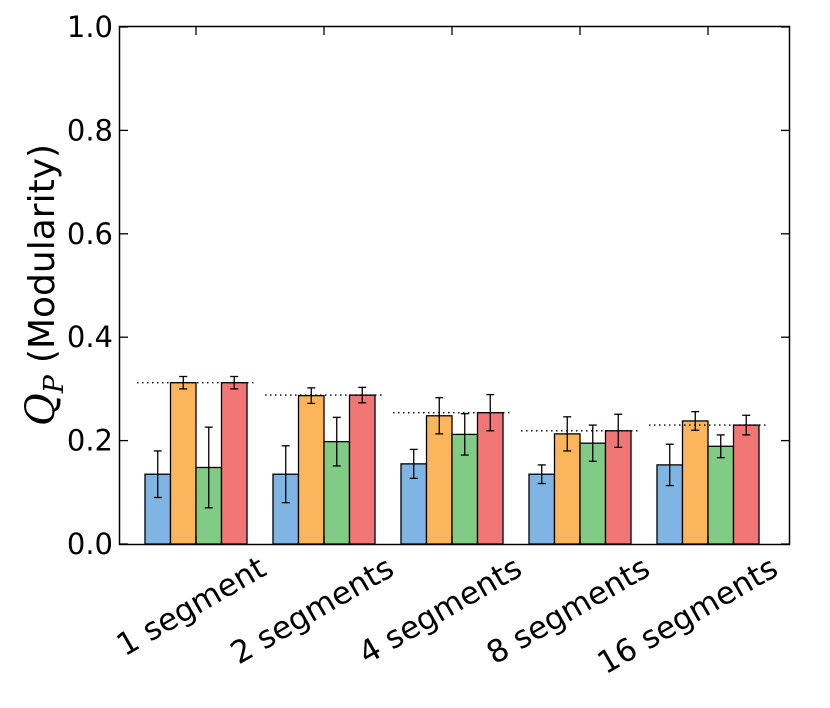  I want to click on y-tick-label: 1.0, so click(90, 27).